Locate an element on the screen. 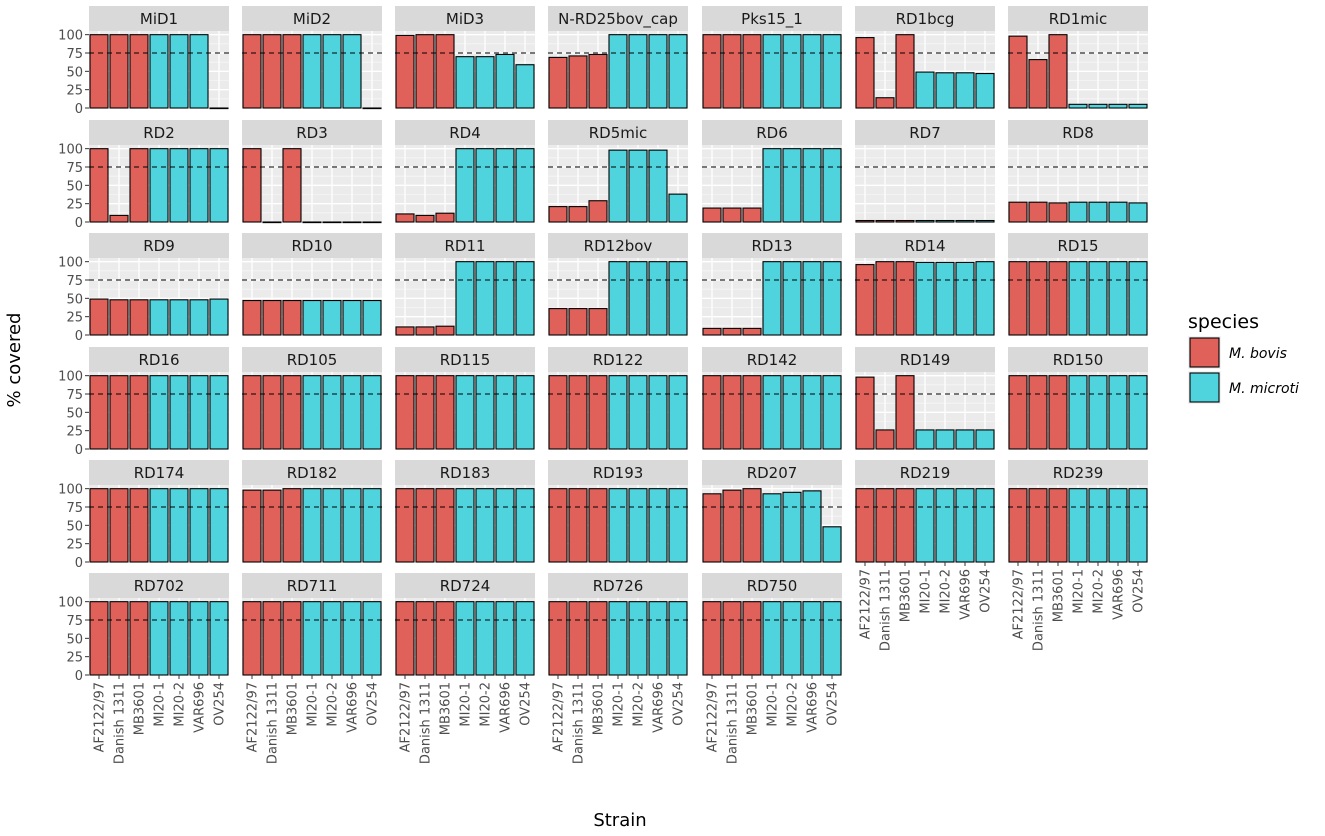 This screenshot has width=1325, height=836. facet-panel: RD711 is located at coordinates (312, 624).